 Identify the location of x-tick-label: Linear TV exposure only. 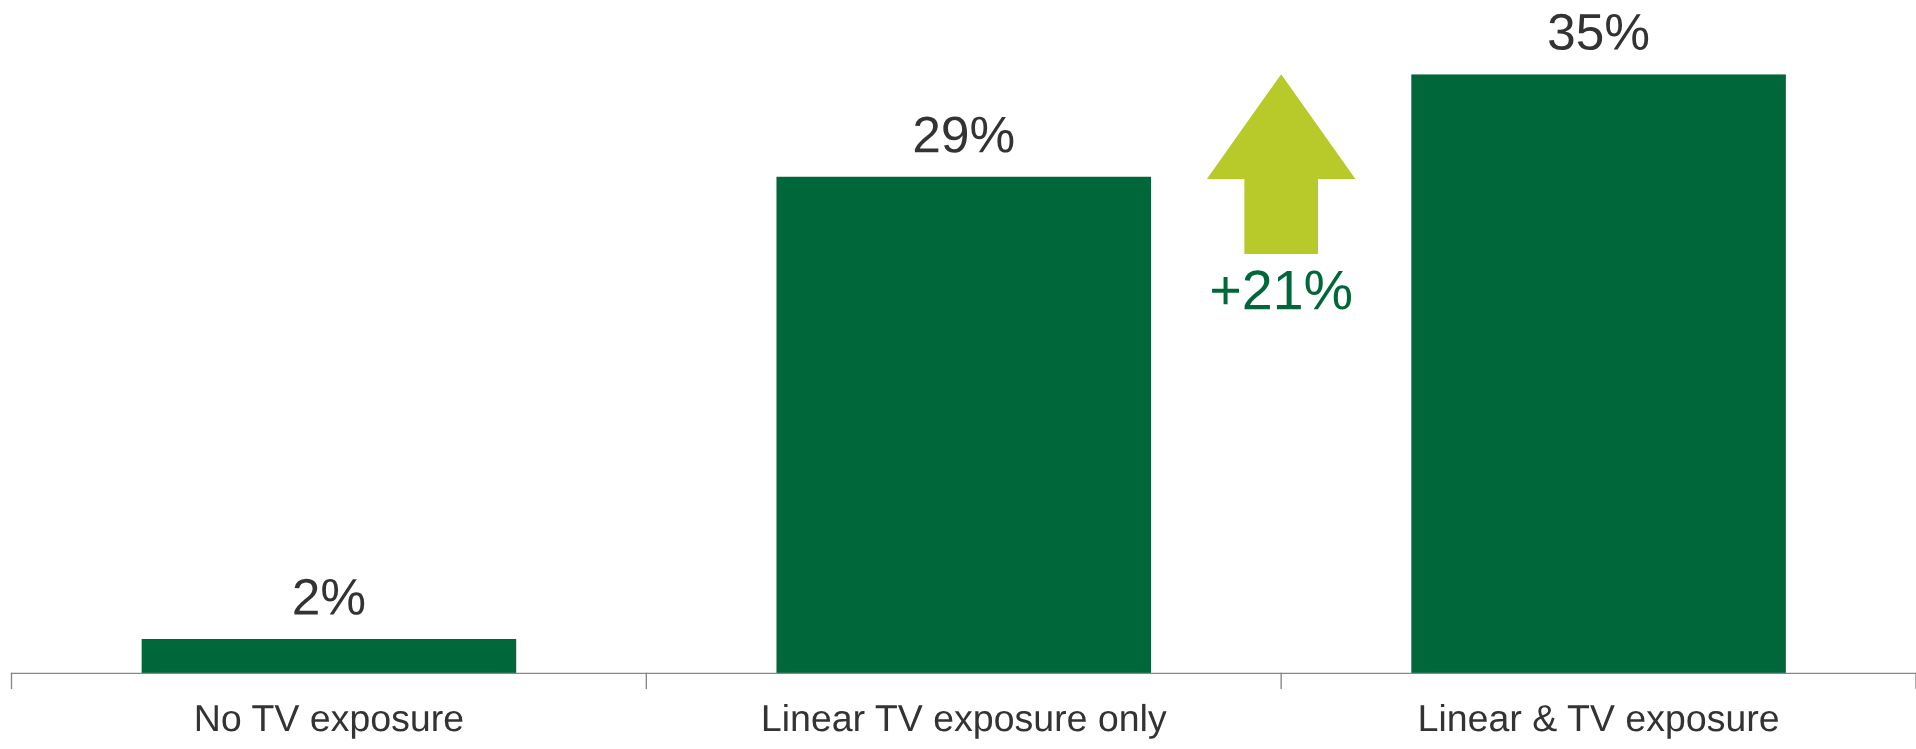
(965, 721).